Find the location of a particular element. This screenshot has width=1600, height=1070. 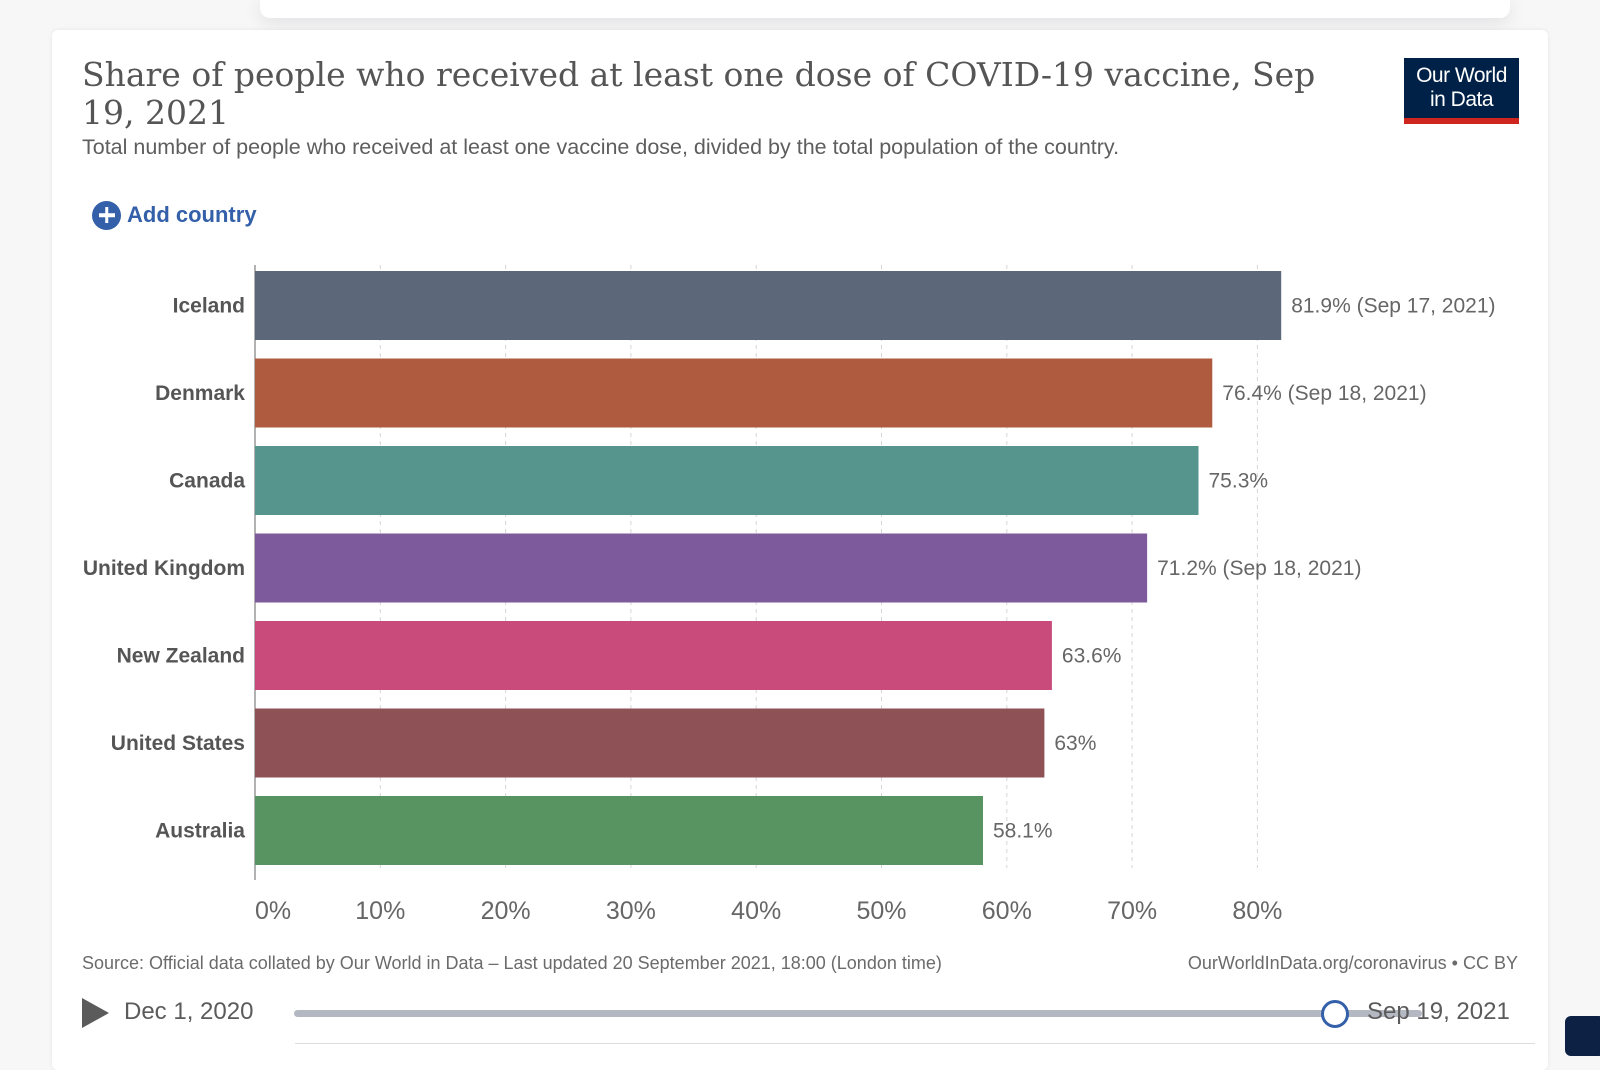

side-action-button is located at coordinates (1582, 1036).